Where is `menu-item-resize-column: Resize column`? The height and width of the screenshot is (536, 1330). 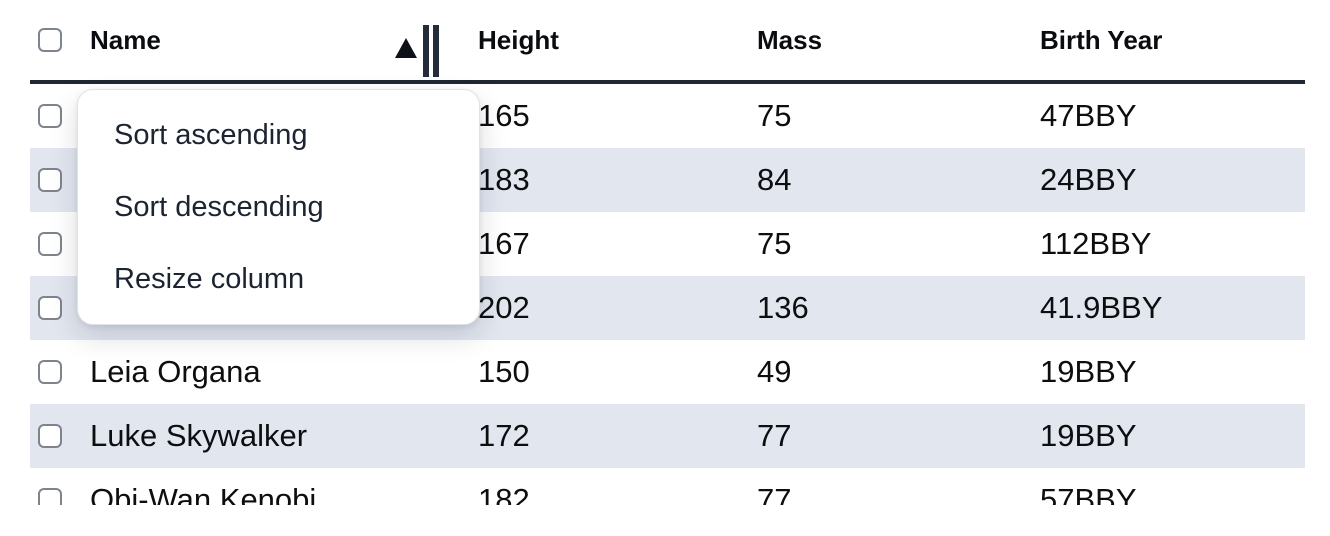
menu-item-resize-column: Resize column is located at coordinates (209, 278).